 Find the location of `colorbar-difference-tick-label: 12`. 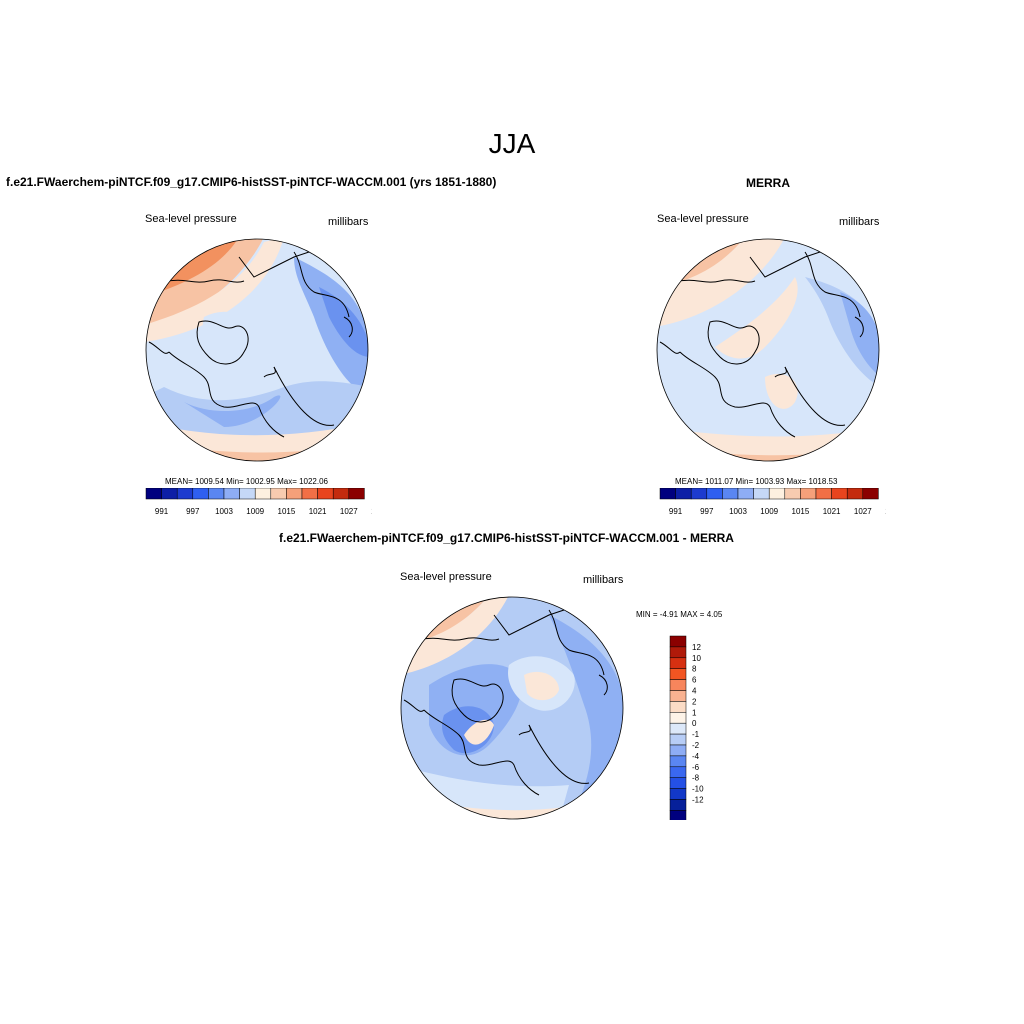

colorbar-difference-tick-label: 12 is located at coordinates (696, 647).